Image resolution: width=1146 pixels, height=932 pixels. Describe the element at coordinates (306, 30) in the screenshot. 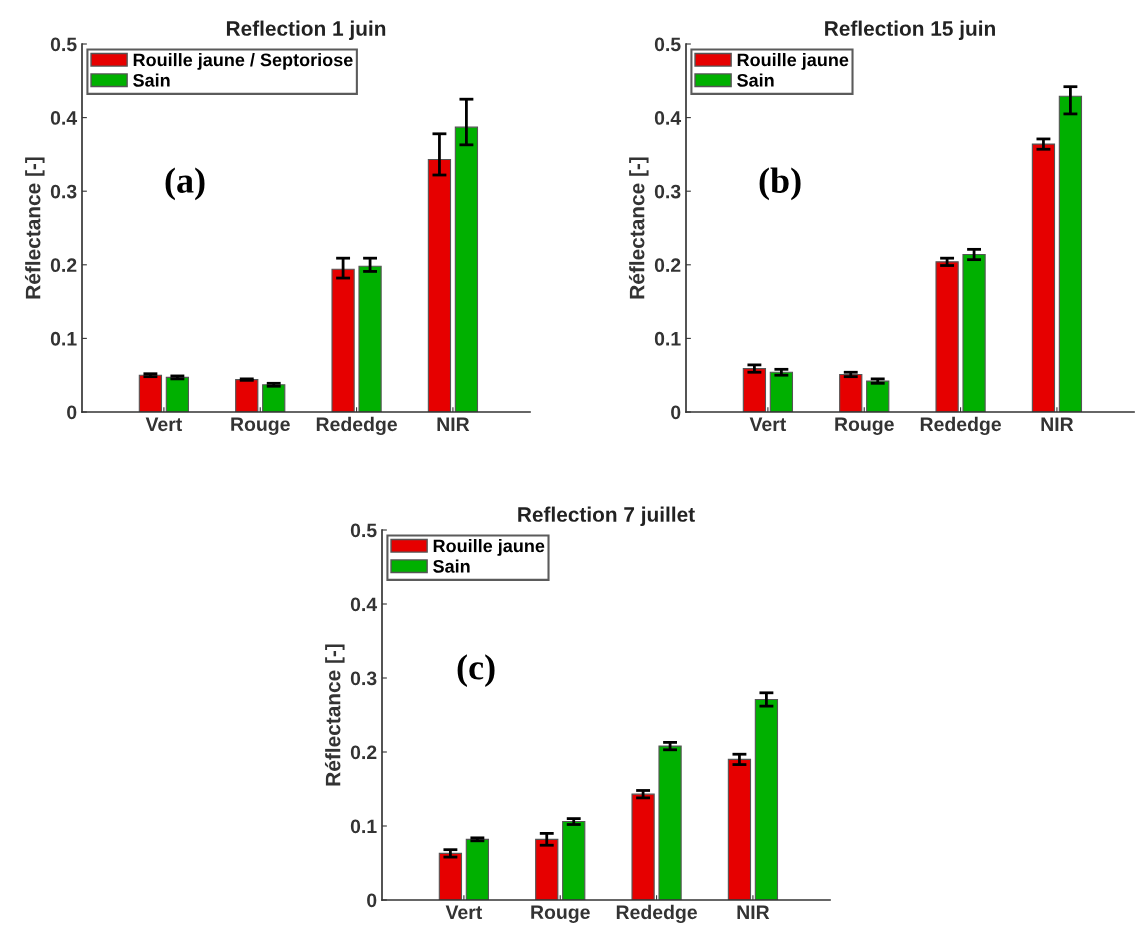

I see `chart-title: Reflection 1 juin` at that location.